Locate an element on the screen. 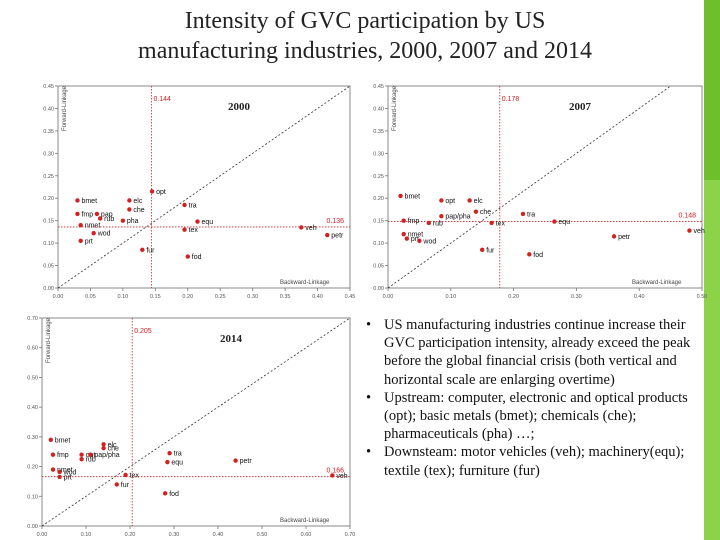 The image size is (720, 540). data-point-label: fur is located at coordinates (125, 485).